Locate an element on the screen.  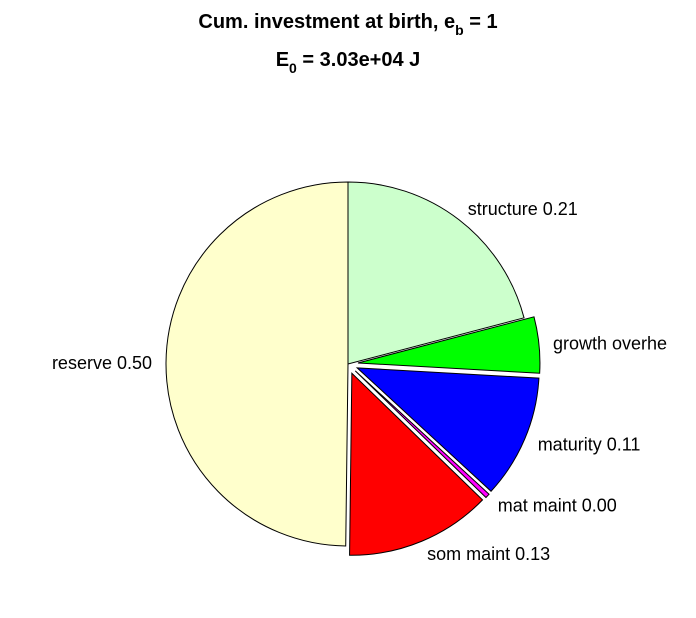
slice-som-maint is located at coordinates (416, 464).